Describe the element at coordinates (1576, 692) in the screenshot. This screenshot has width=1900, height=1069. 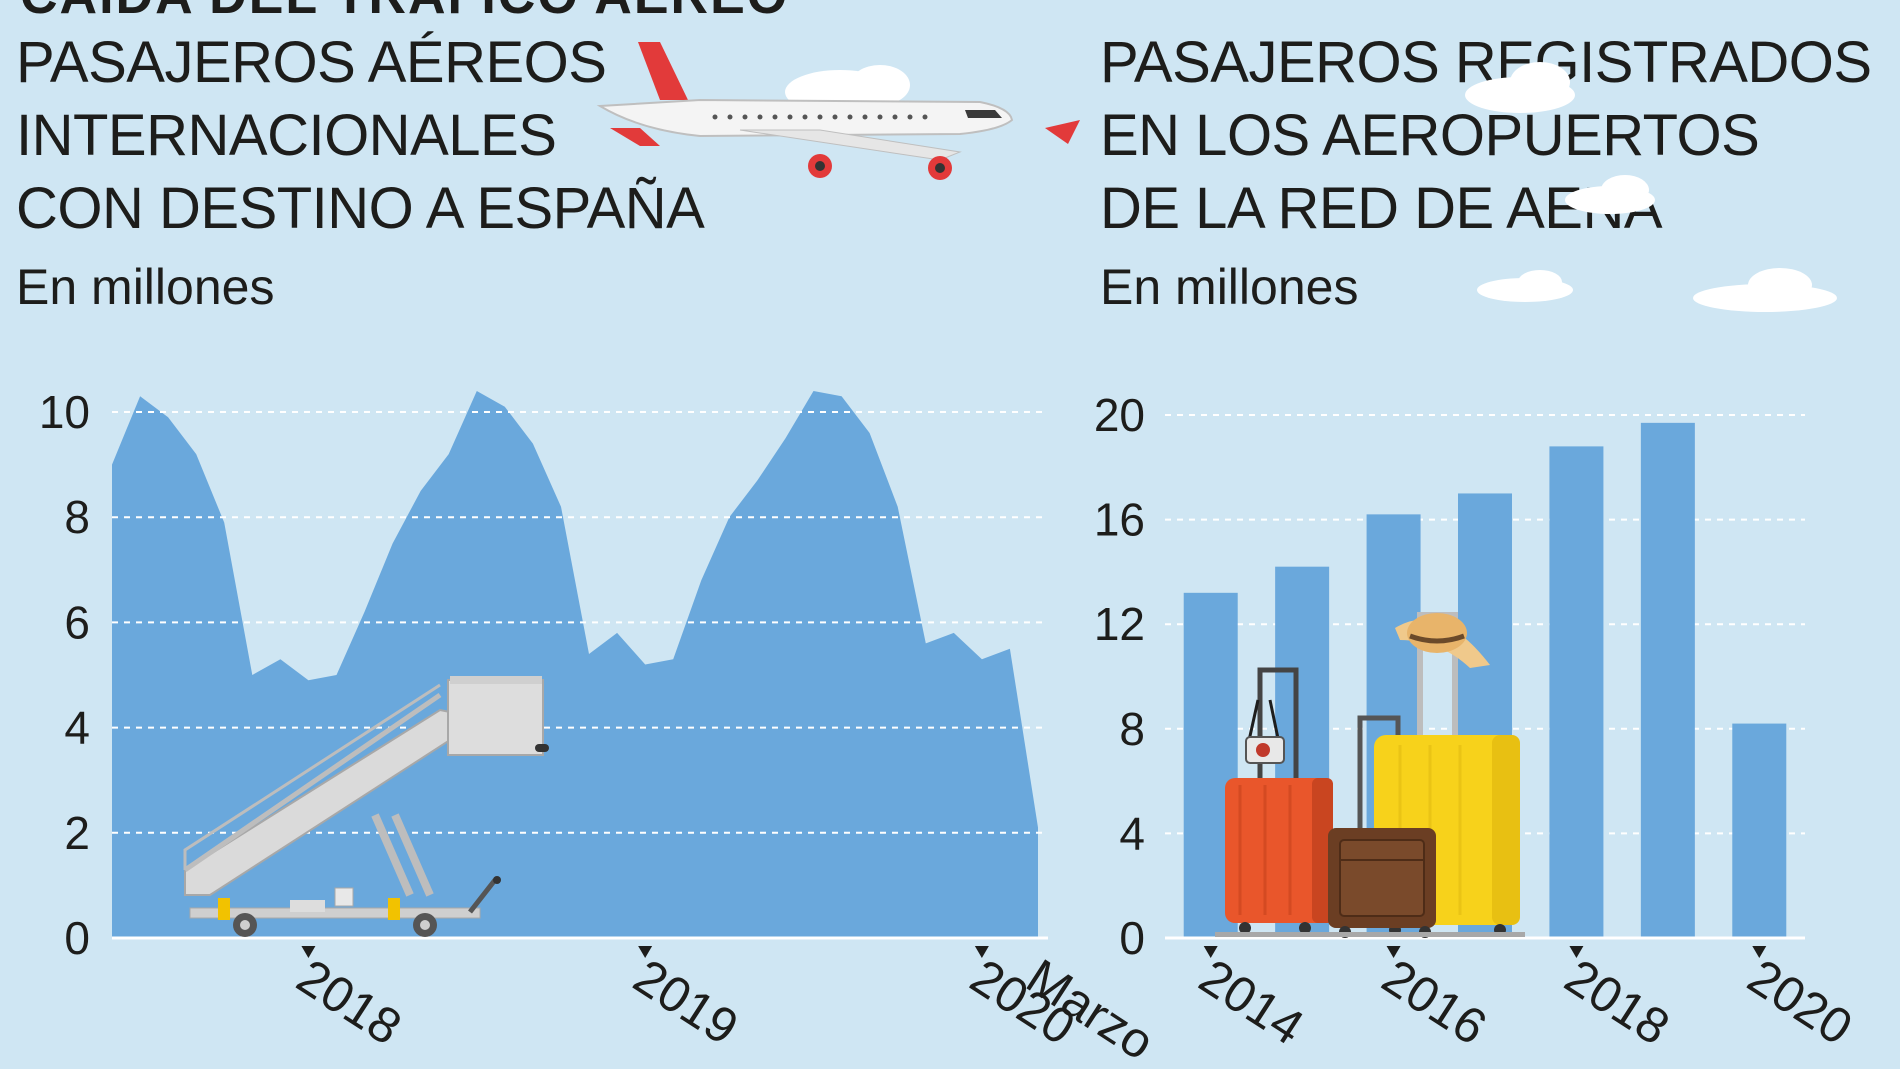
I see `bar-2018` at that location.